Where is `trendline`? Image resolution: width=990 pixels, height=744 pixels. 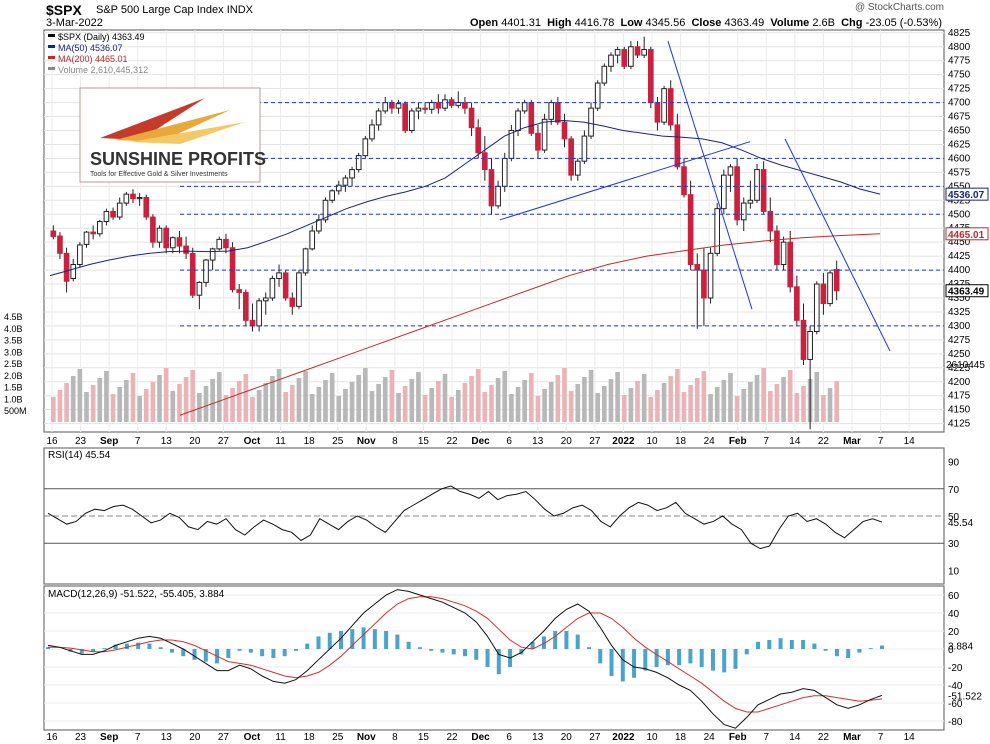 trendline is located at coordinates (837, 245).